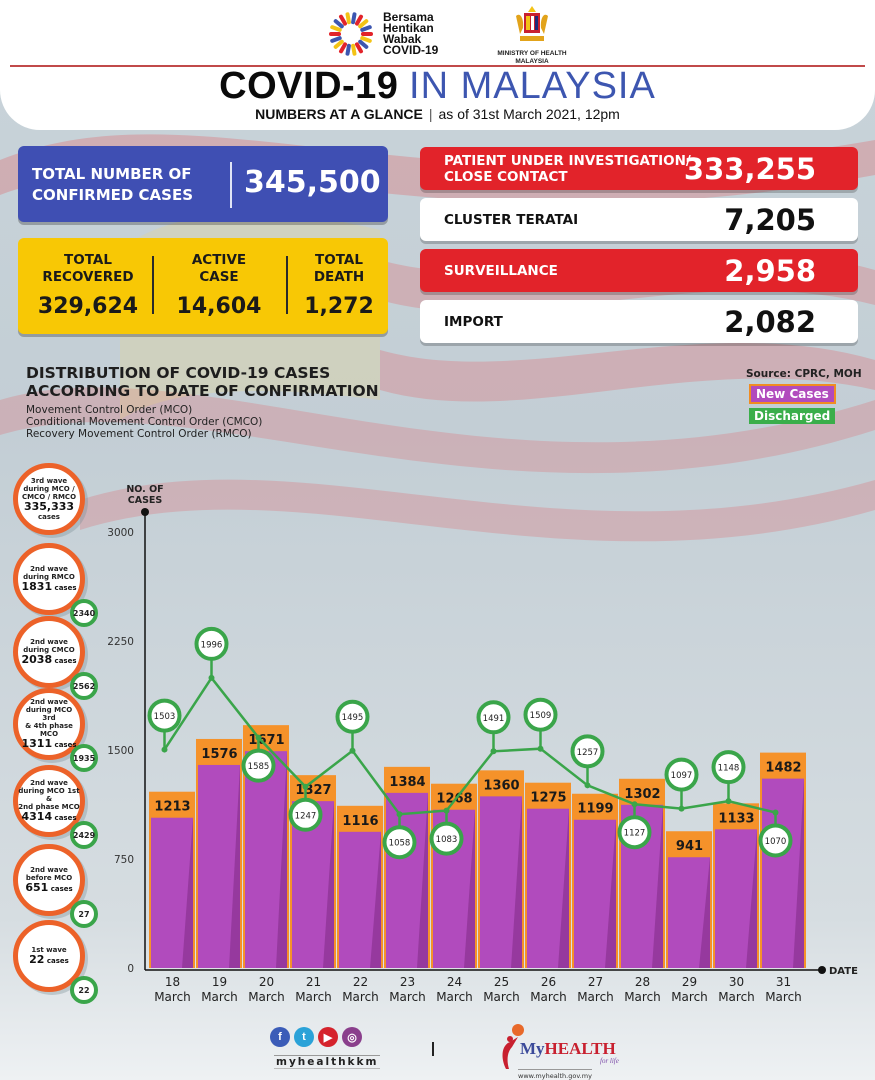 The width and height of the screenshot is (875, 1080). I want to click on myhealth-logo: MyHEALTH for life www.myhealth.gov.my, so click(557, 1051).